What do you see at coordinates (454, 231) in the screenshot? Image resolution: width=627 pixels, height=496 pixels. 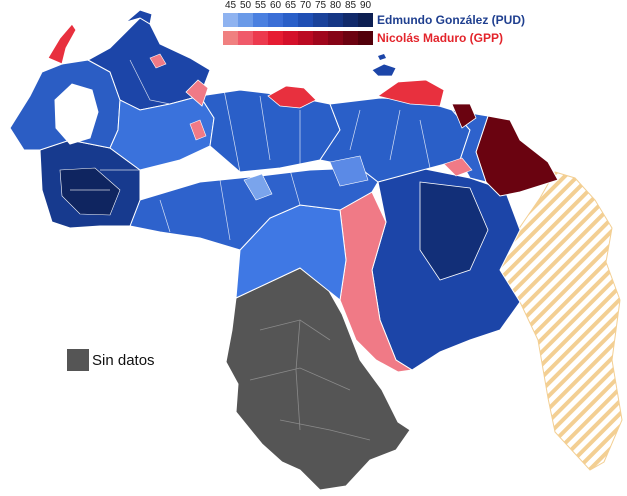 I see `region-bolivar-inner` at bounding box center [454, 231].